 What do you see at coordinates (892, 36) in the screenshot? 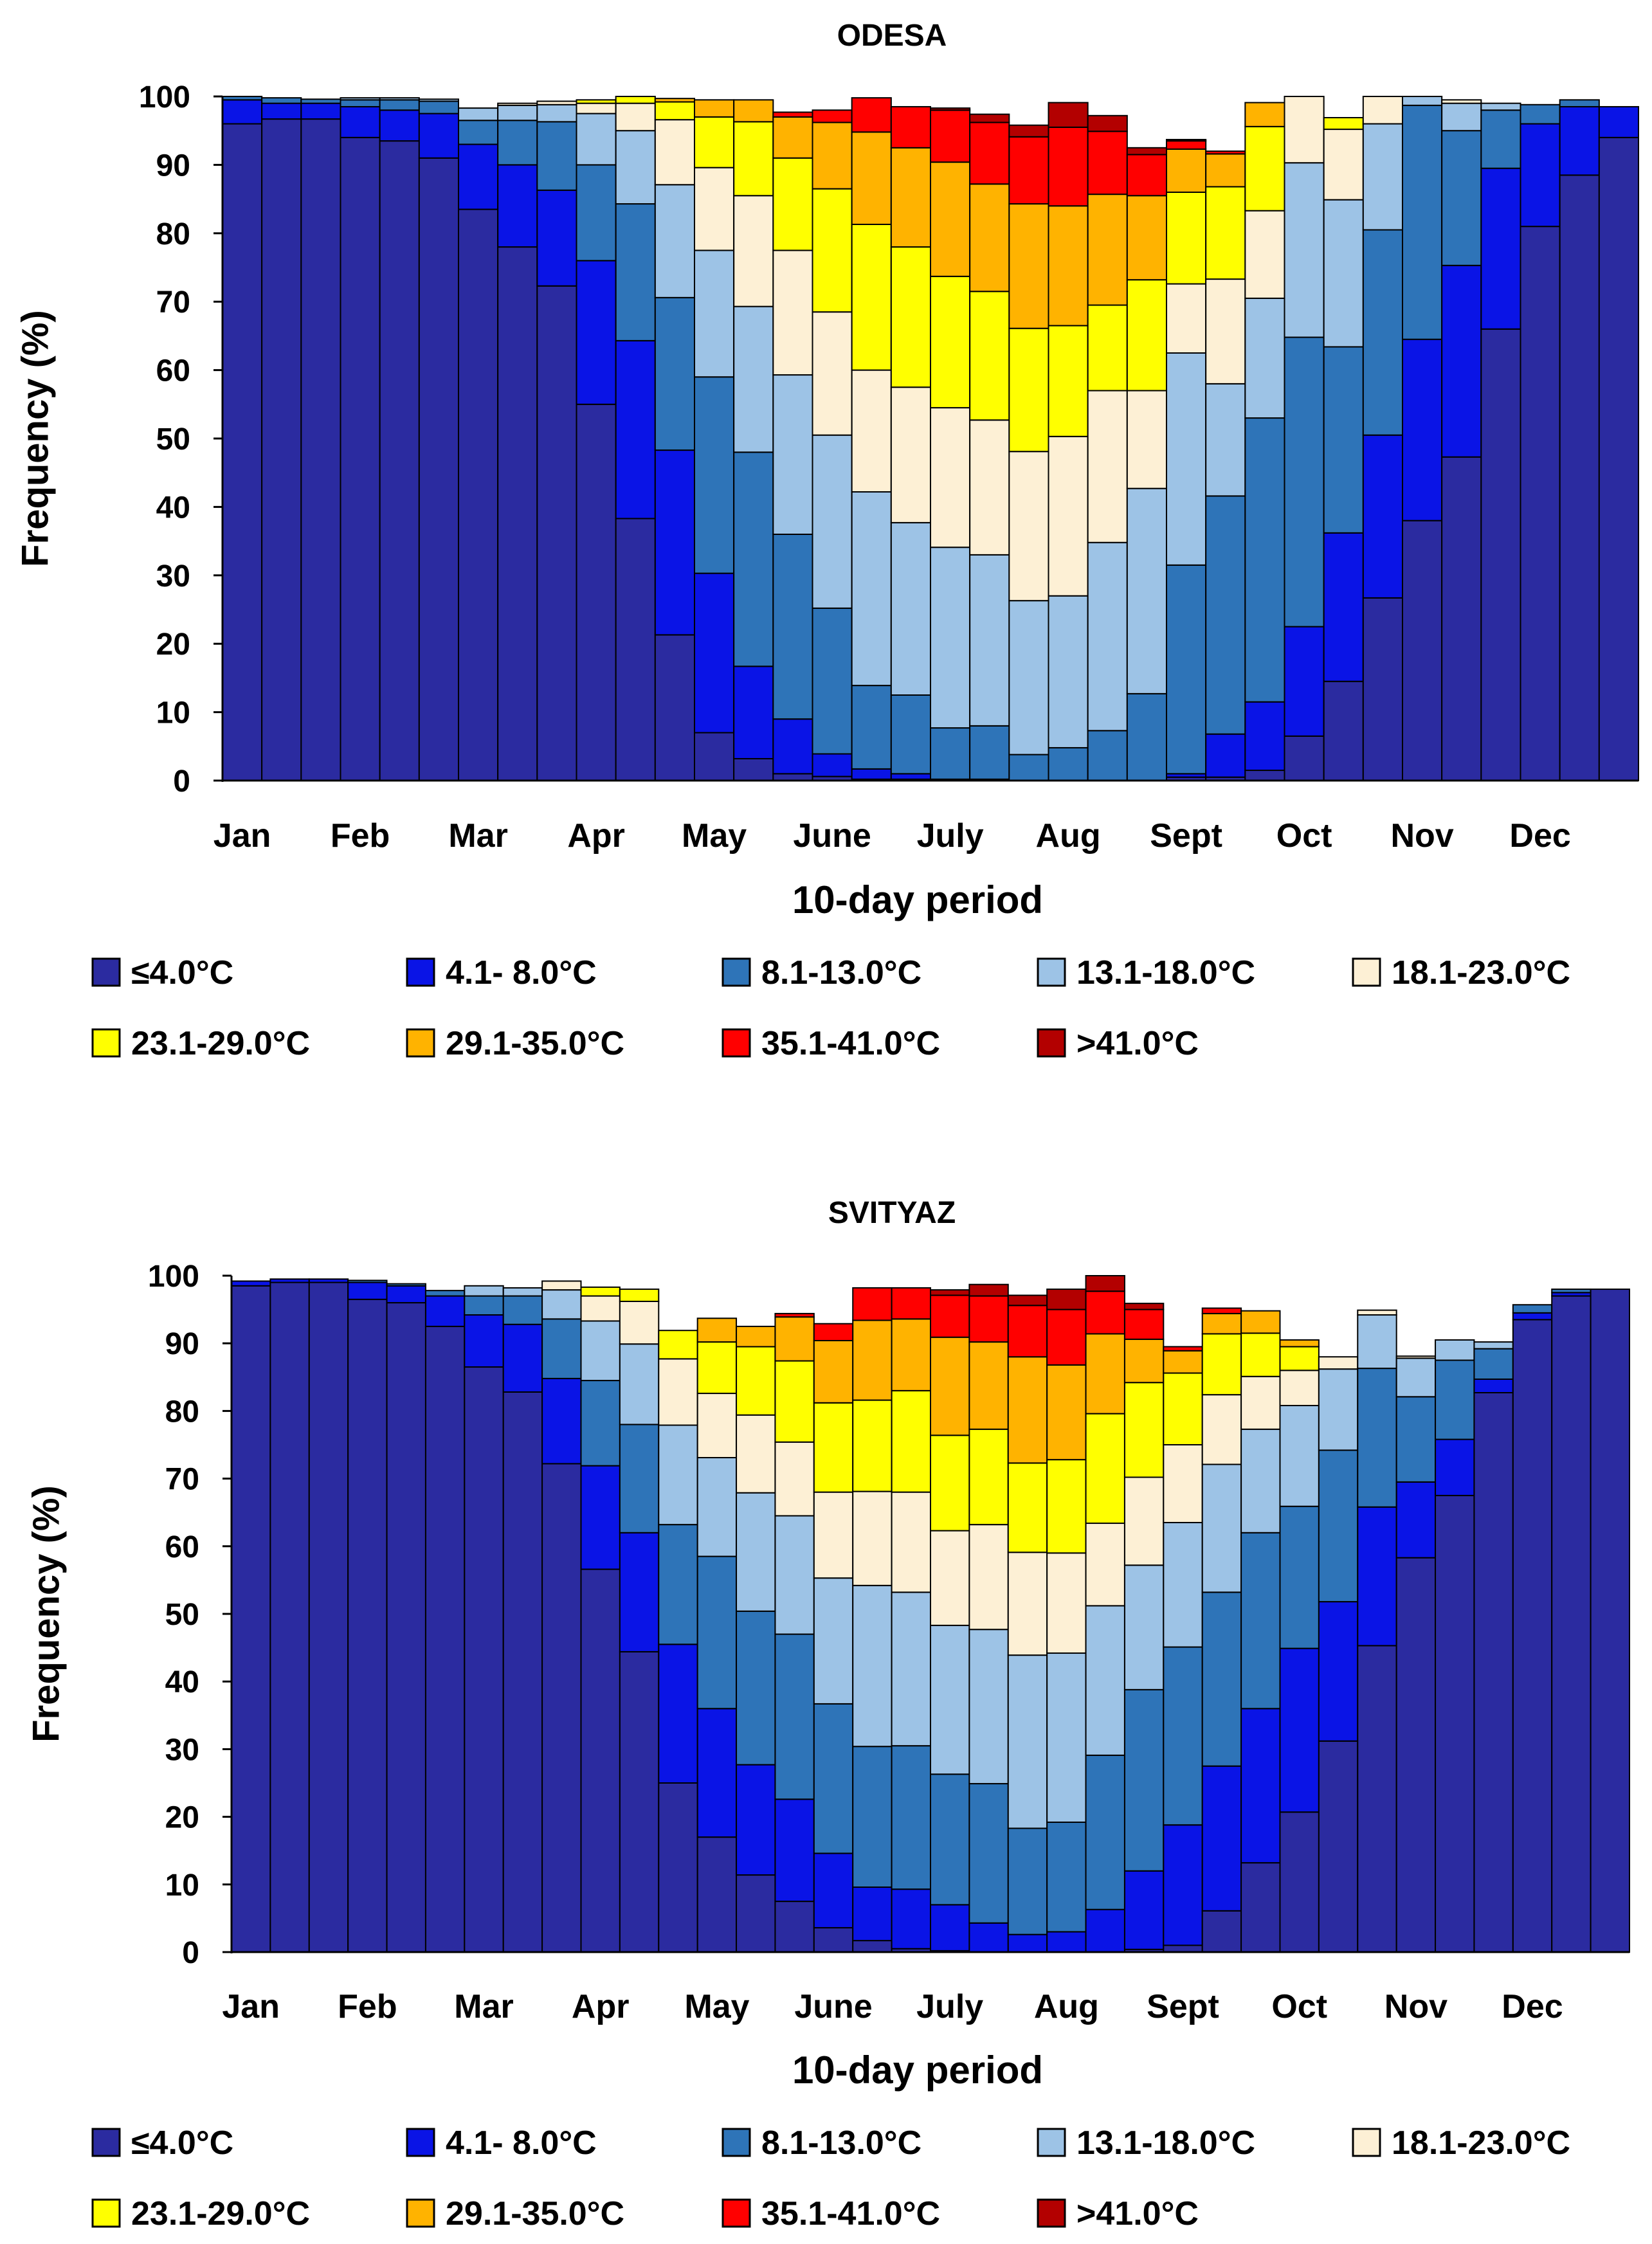
I see `chart-title: ODESA` at bounding box center [892, 36].